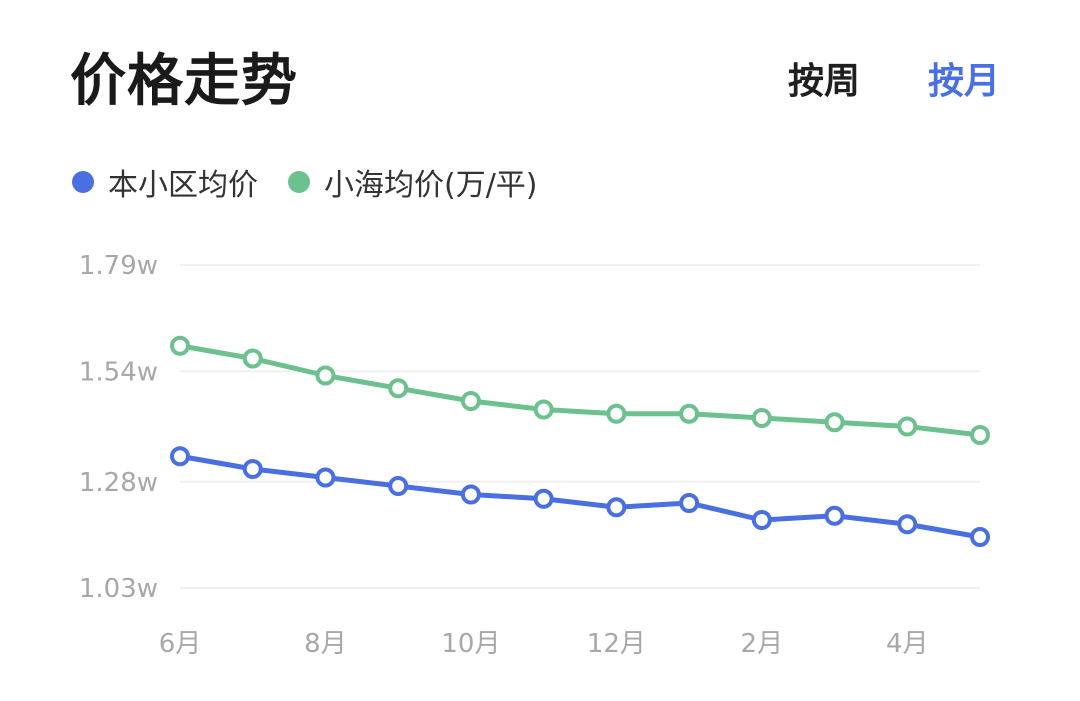 Image resolution: width=1080 pixels, height=701 pixels. What do you see at coordinates (824, 81) in the screenshot?
I see `toggle-by-week: 按周` at bounding box center [824, 81].